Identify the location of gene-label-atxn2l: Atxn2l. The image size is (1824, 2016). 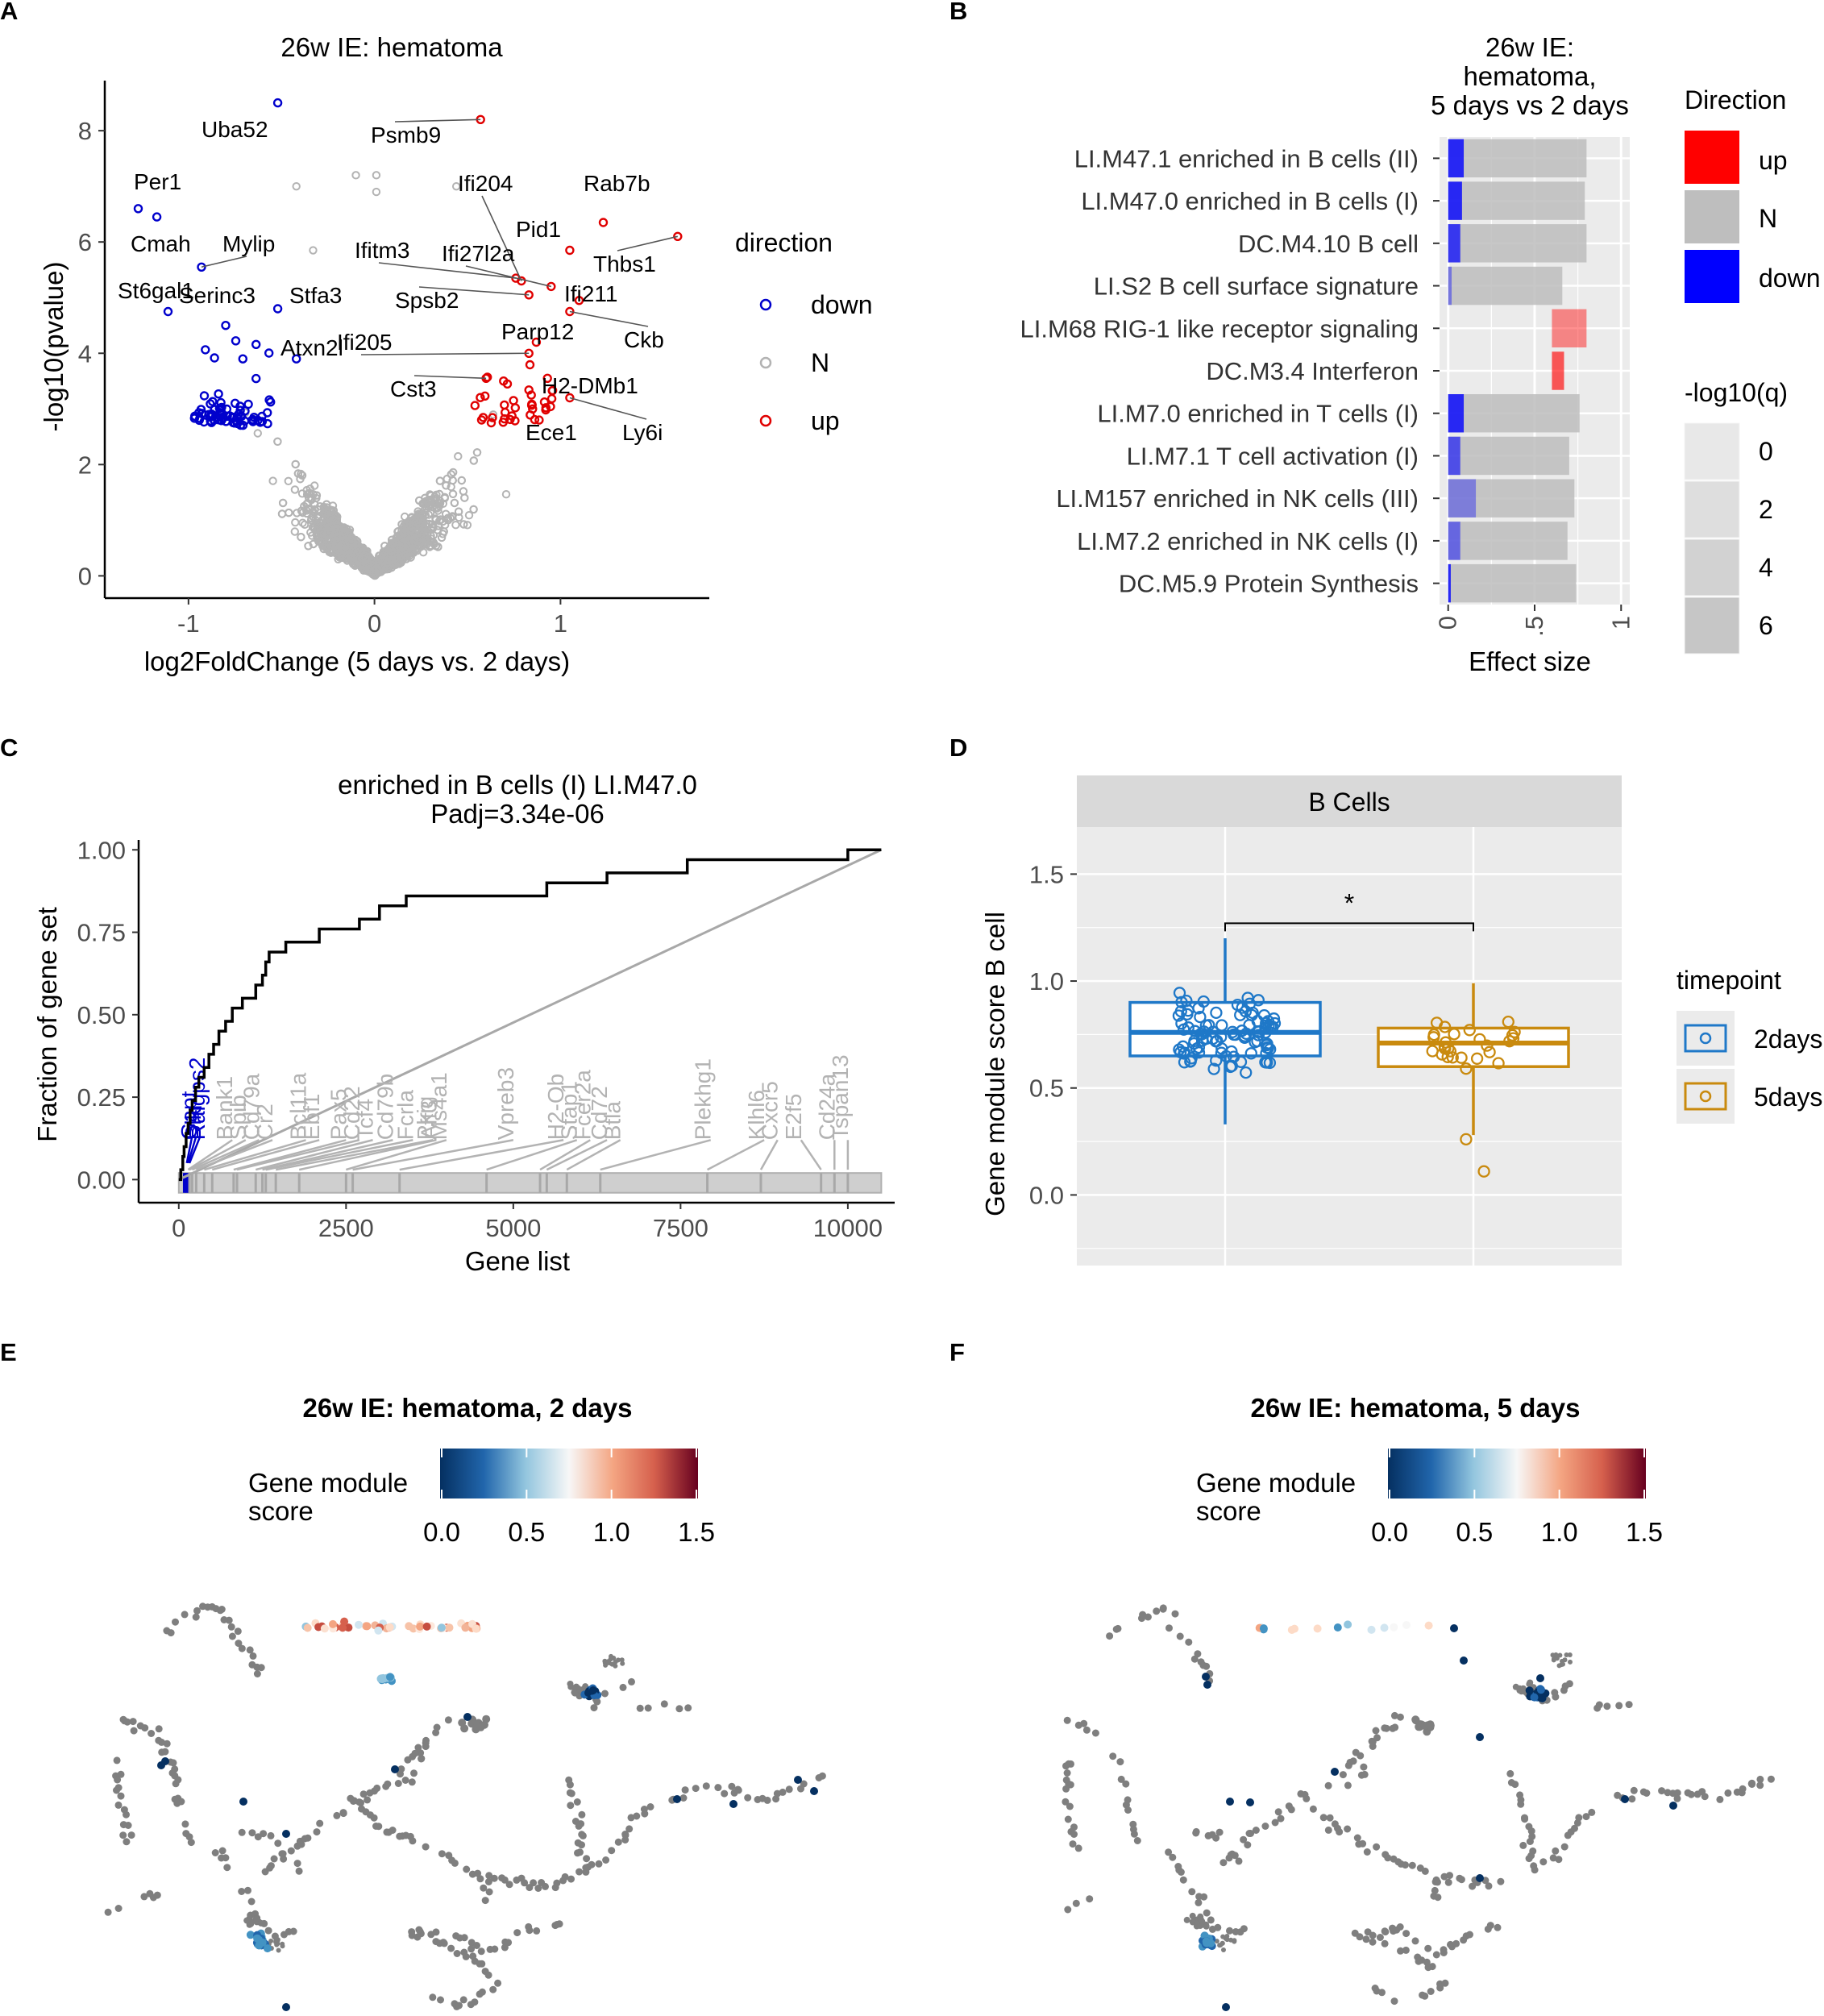
(311, 347).